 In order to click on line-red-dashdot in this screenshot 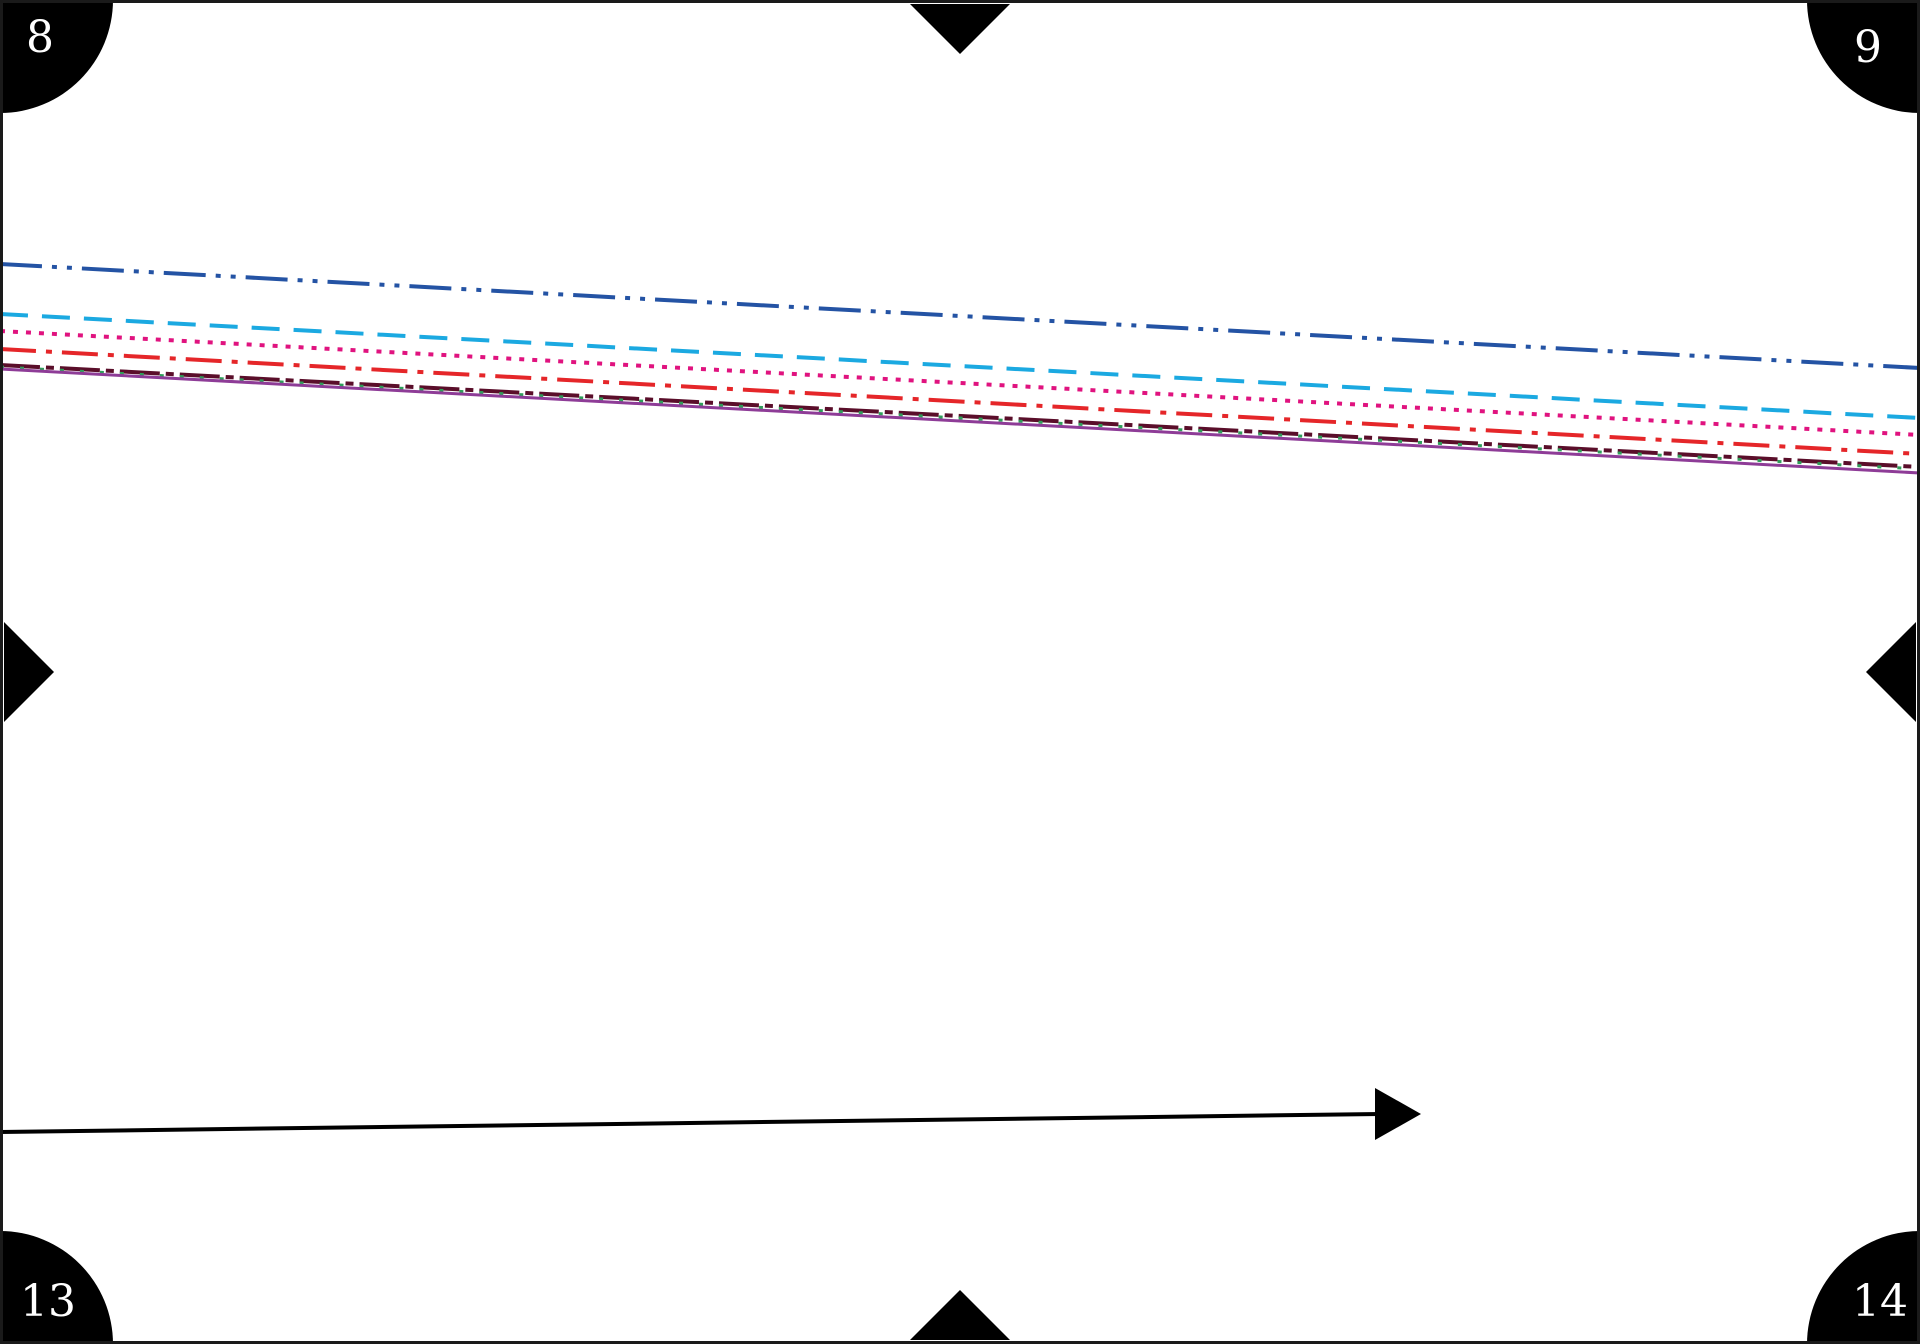, I will do `click(960, 401)`.